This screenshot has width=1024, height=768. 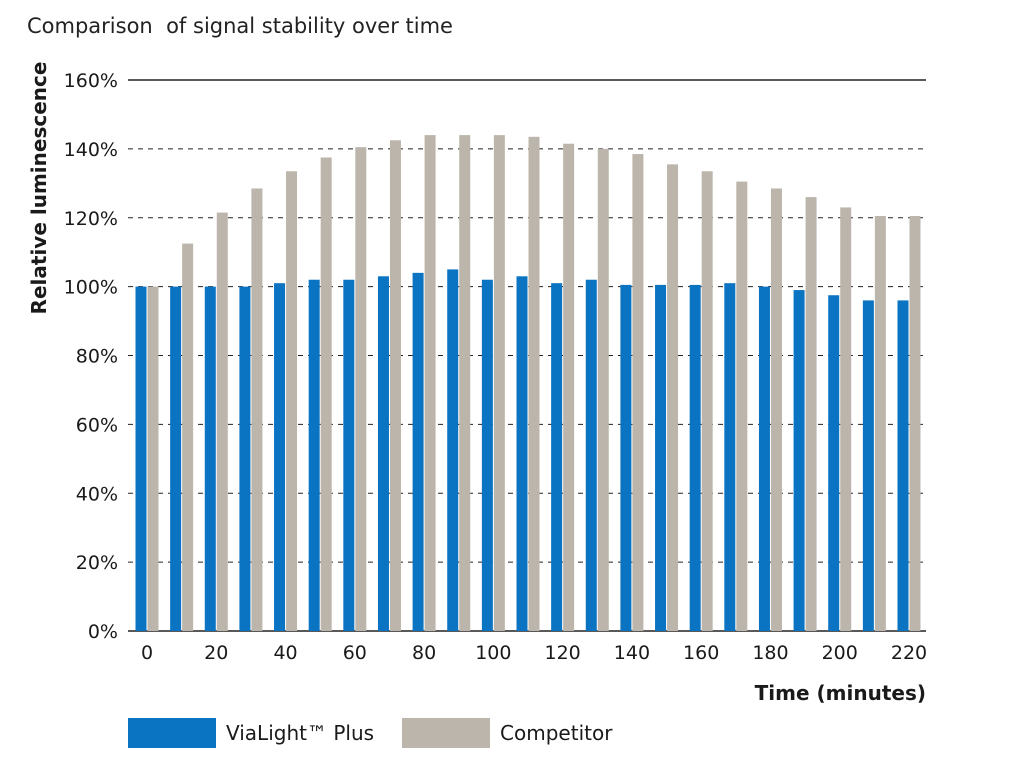 I want to click on x-tick-label: 60, so click(x=355, y=653).